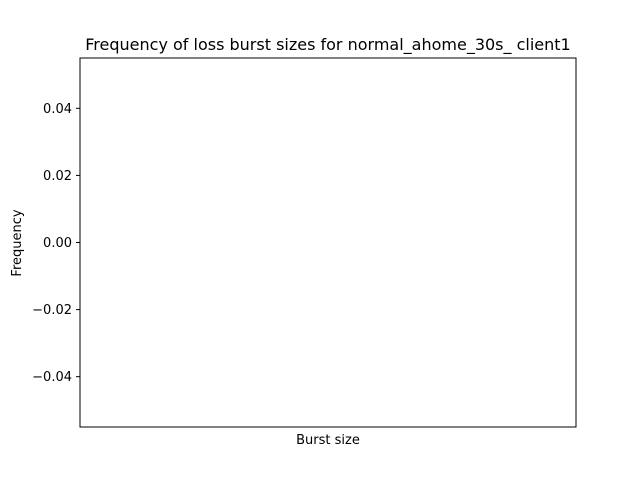 The image size is (640, 480). What do you see at coordinates (17, 242) in the screenshot?
I see `y-axis-label: Frequency` at bounding box center [17, 242].